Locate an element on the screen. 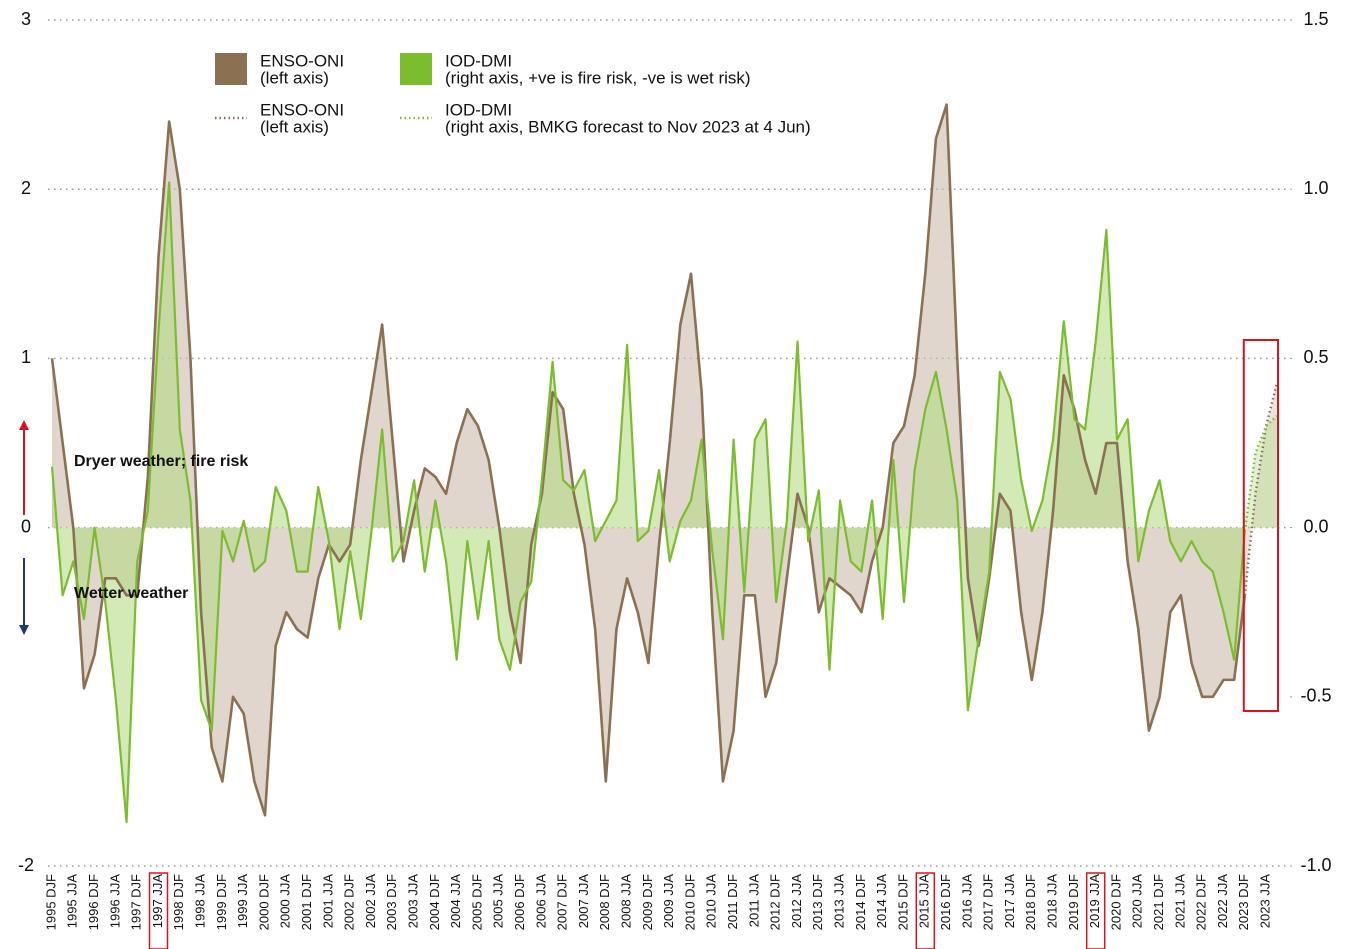  y2-tick-label: 0.0 is located at coordinates (1315, 526).